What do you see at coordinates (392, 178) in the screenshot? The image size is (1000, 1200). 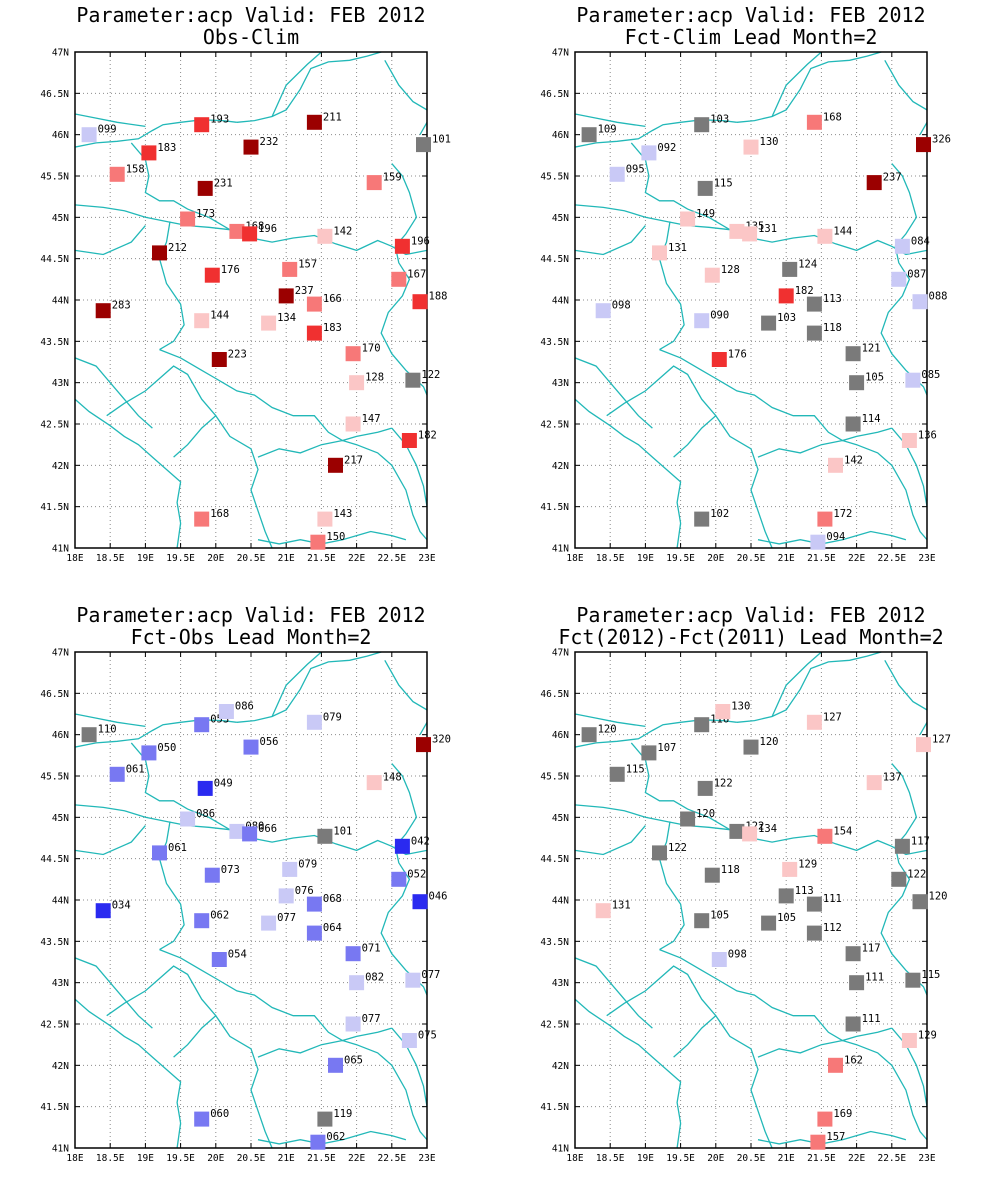 I see `station-value-label: 159` at bounding box center [392, 178].